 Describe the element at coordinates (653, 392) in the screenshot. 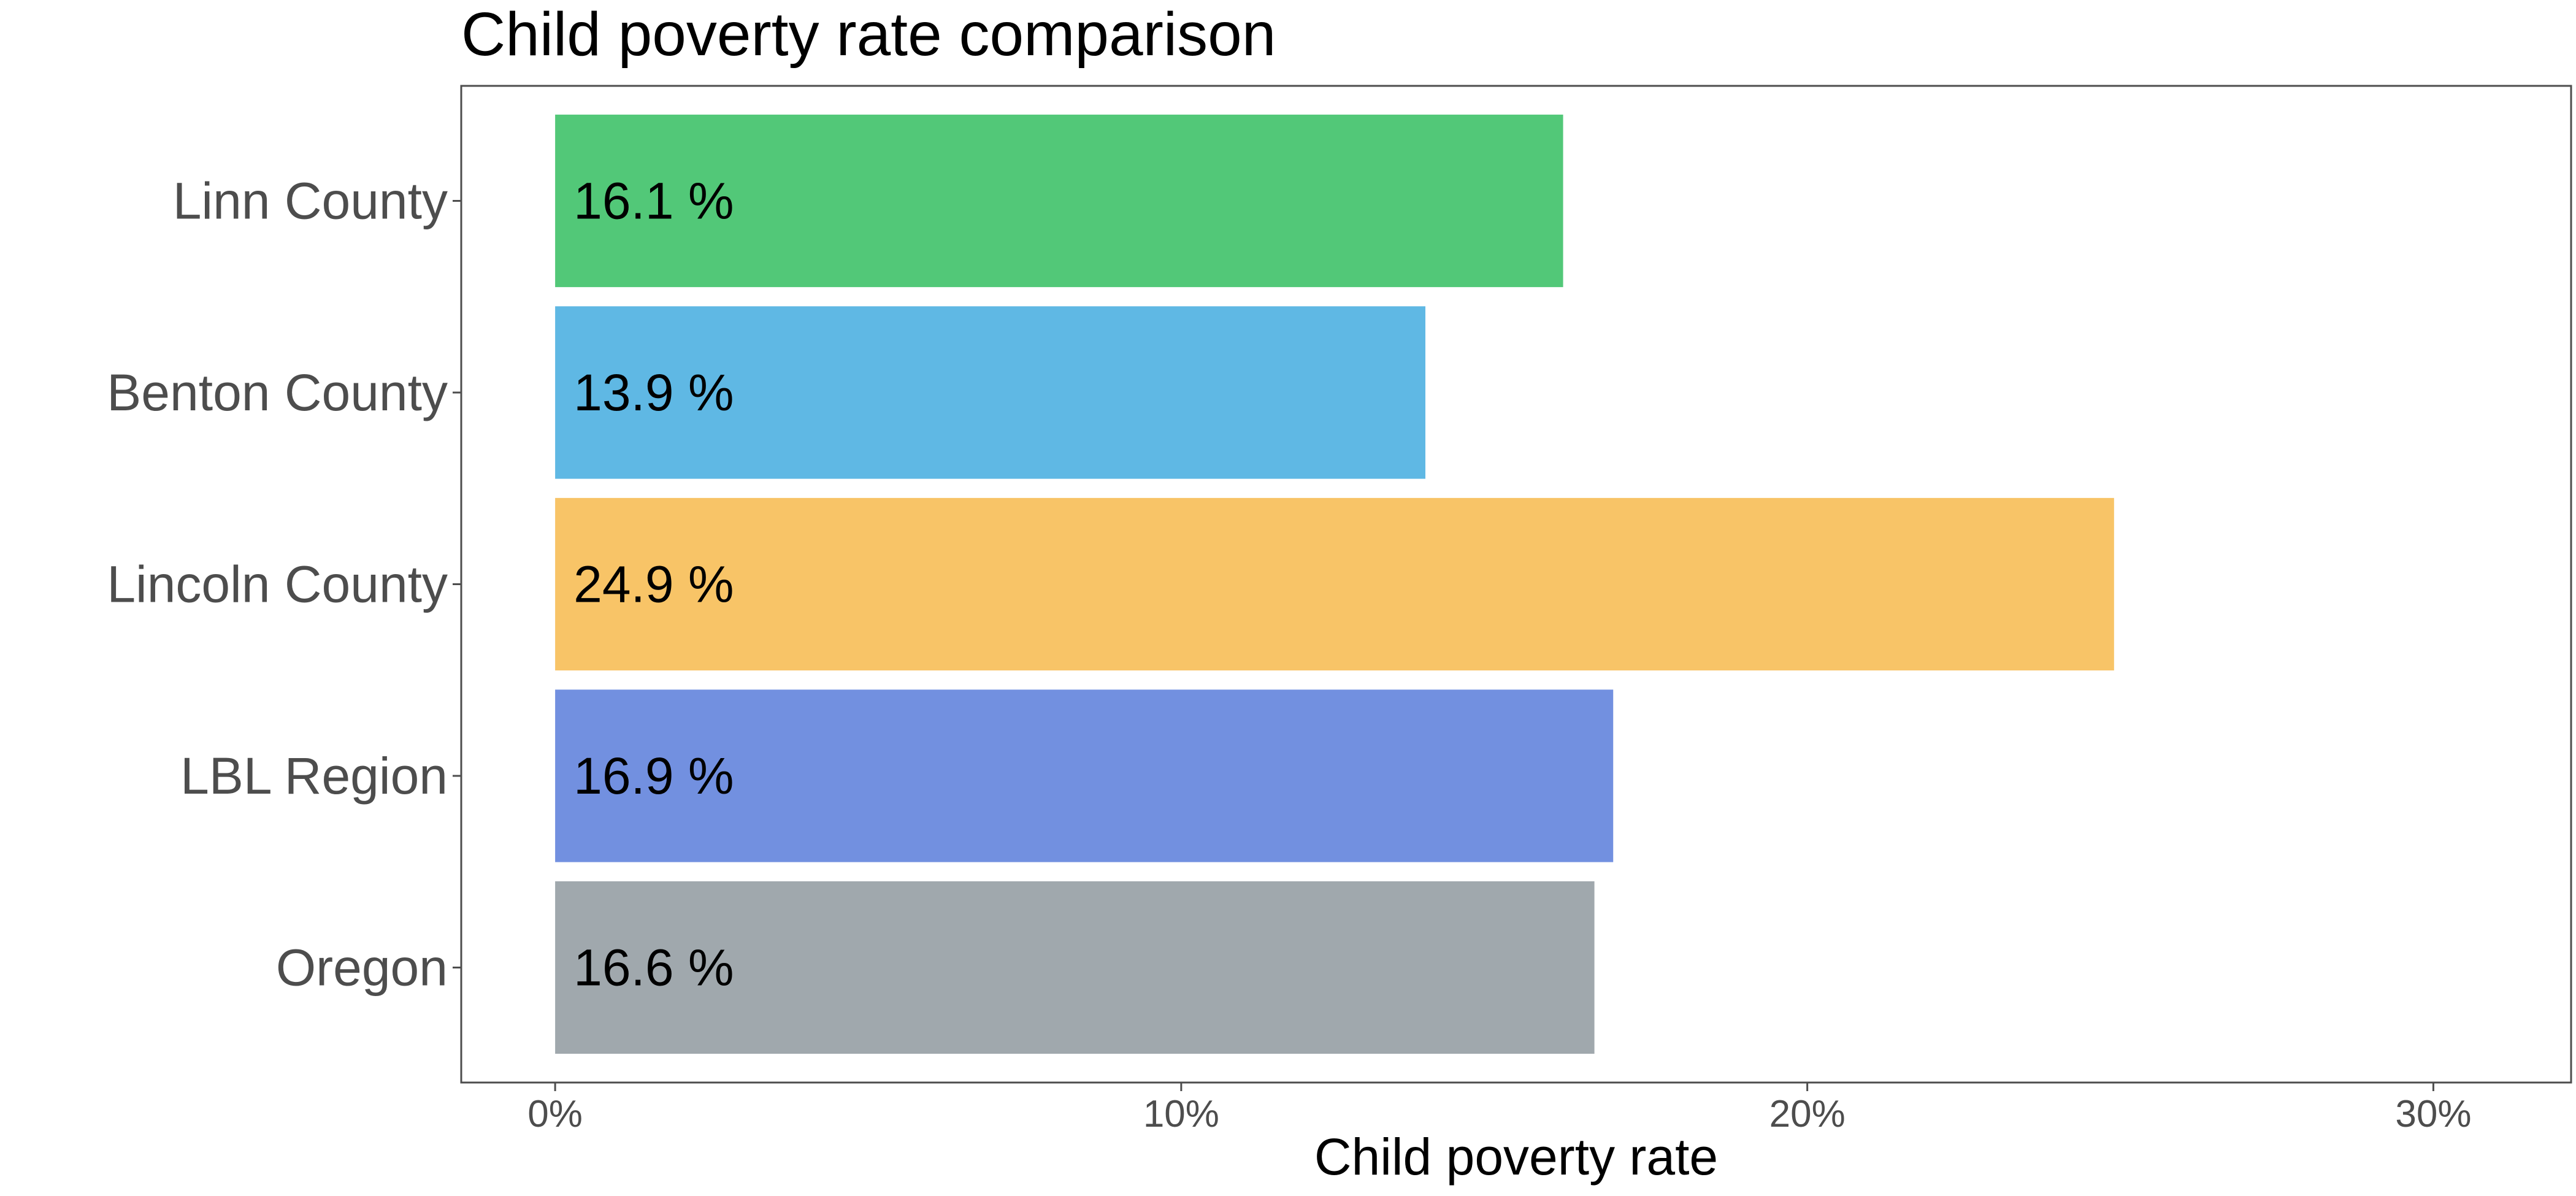

I see `data-label-benton-county: 13.9 %` at that location.